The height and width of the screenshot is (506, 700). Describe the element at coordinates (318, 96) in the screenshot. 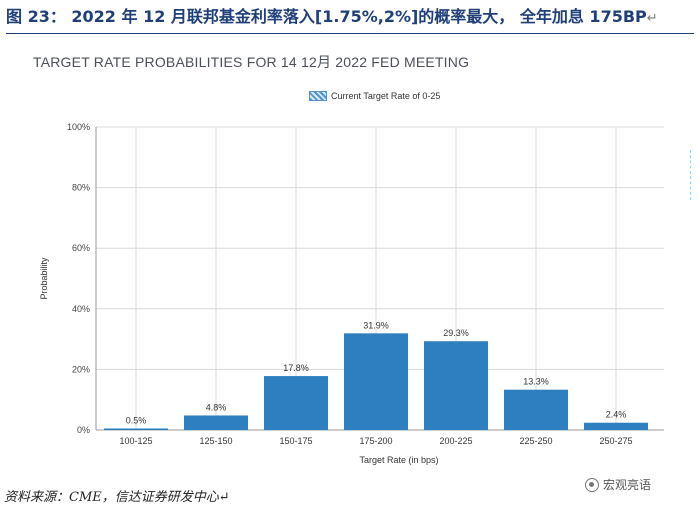

I see `legend-swatch` at that location.